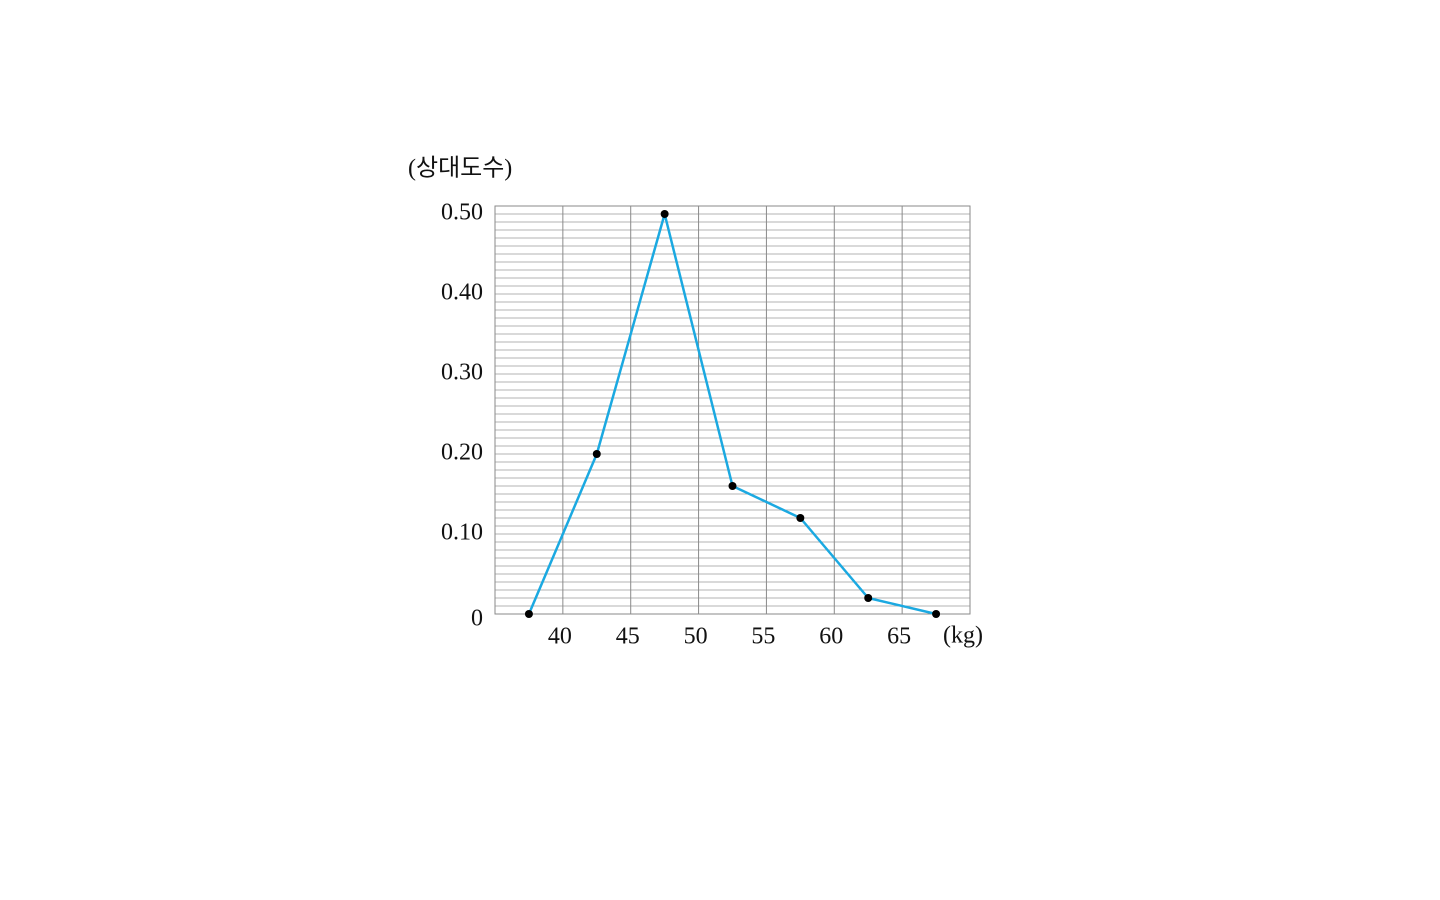 Image resolution: width=1440 pixels, height=900 pixels. I want to click on y-tick-label: 0.30, so click(462, 373).